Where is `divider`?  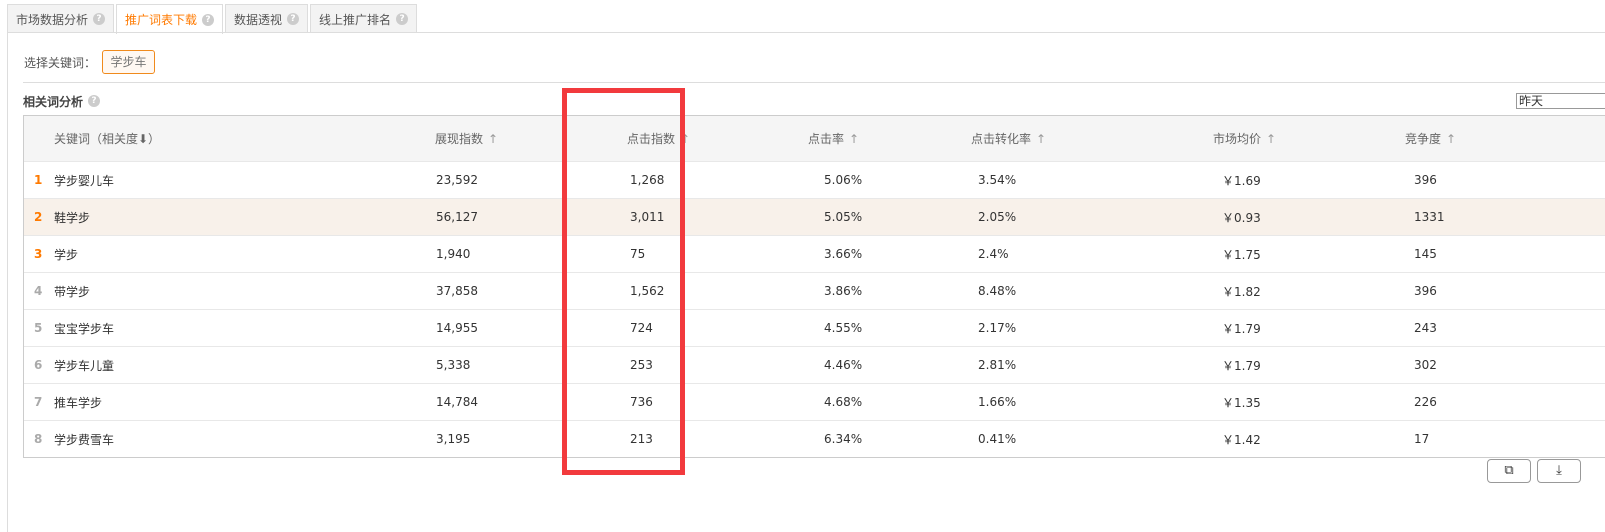 divider is located at coordinates (814, 82).